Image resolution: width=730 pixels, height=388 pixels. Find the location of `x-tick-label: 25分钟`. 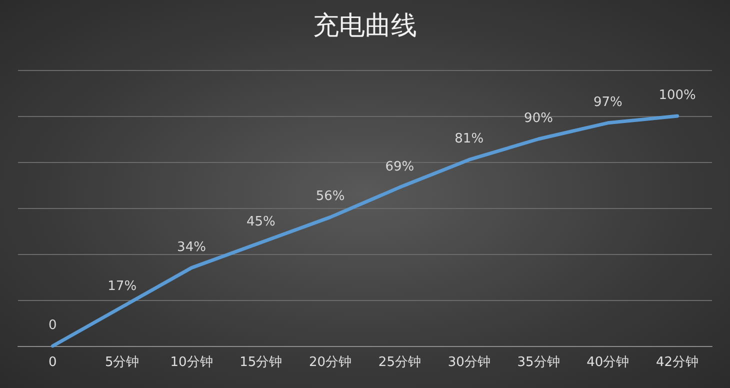

x-tick-label: 25分钟 is located at coordinates (399, 362).